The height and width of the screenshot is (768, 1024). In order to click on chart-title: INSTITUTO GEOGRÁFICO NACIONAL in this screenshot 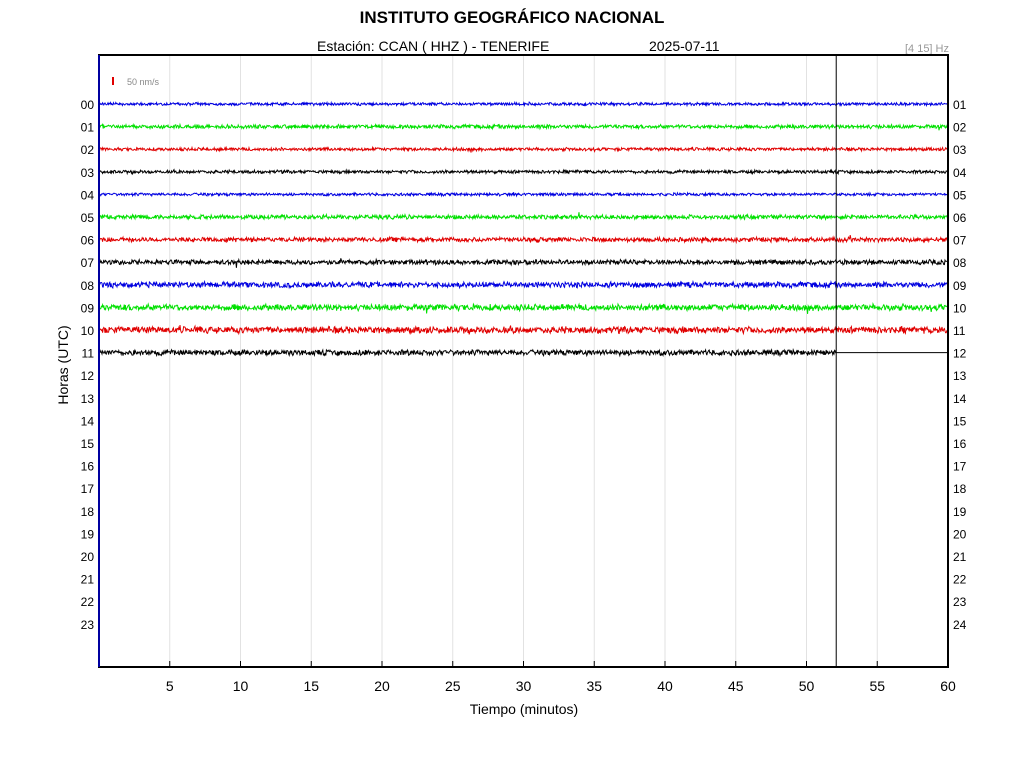, I will do `click(512, 17)`.